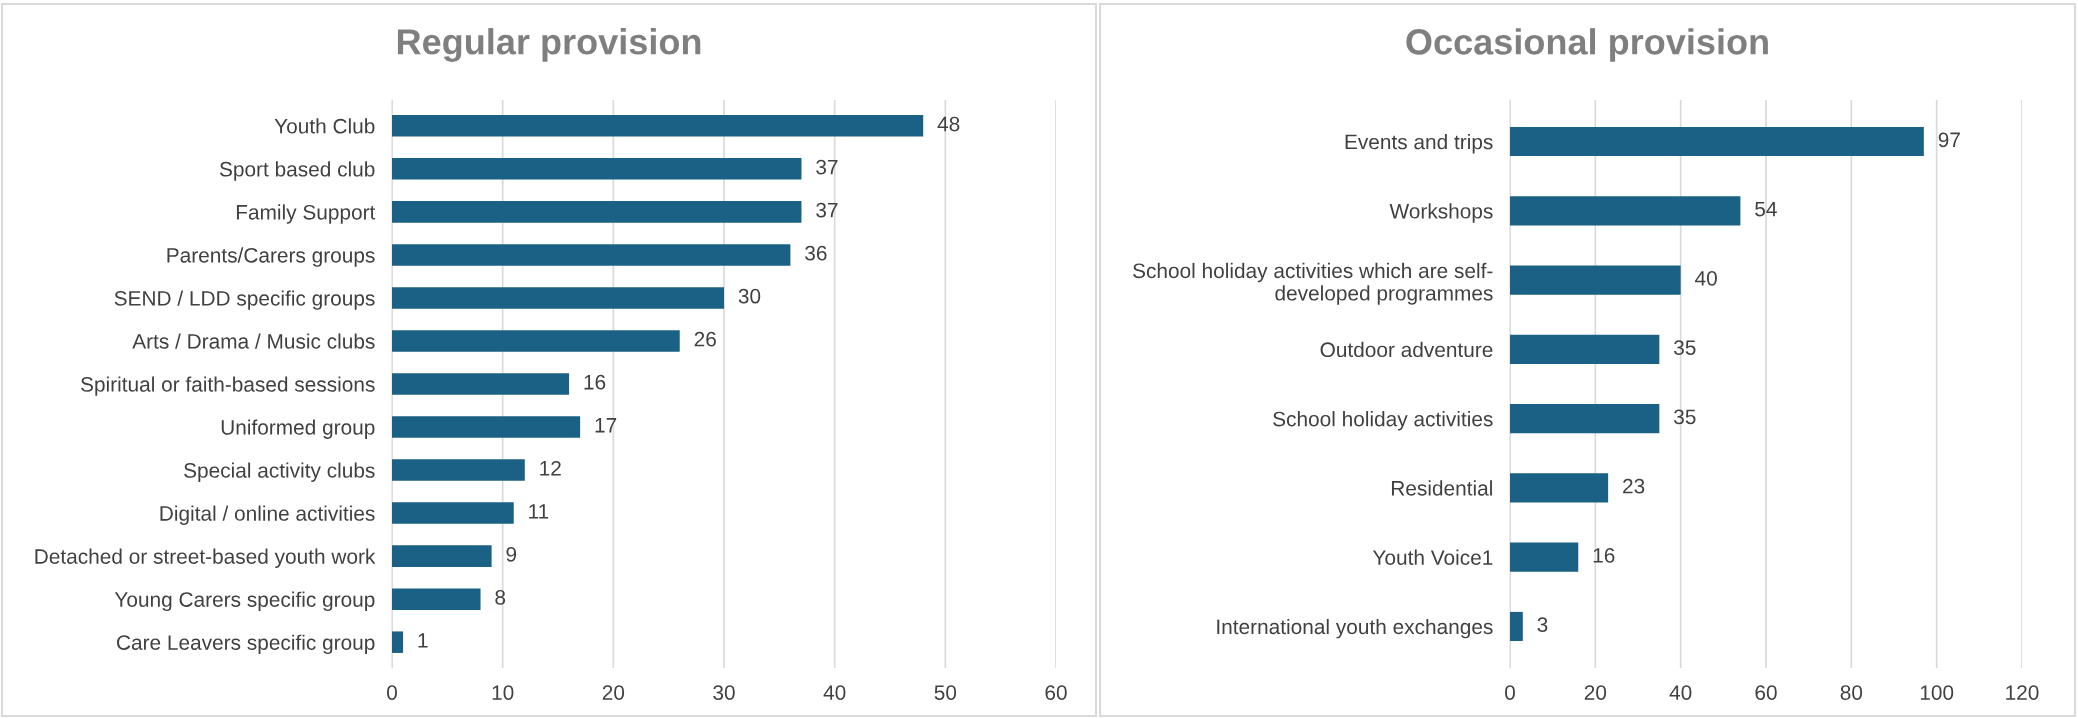 The image size is (2078, 718). Describe the element at coordinates (244, 601) in the screenshot. I see `y-tick-label: Young Carers specific group` at that location.